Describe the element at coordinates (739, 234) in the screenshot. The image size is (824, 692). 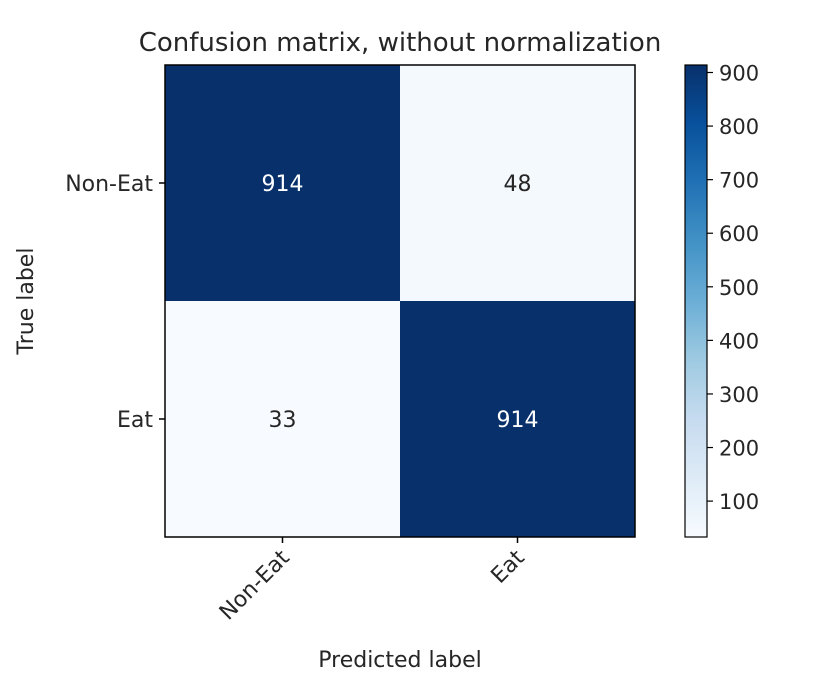
I see `colorbar-tick-label: 600` at that location.